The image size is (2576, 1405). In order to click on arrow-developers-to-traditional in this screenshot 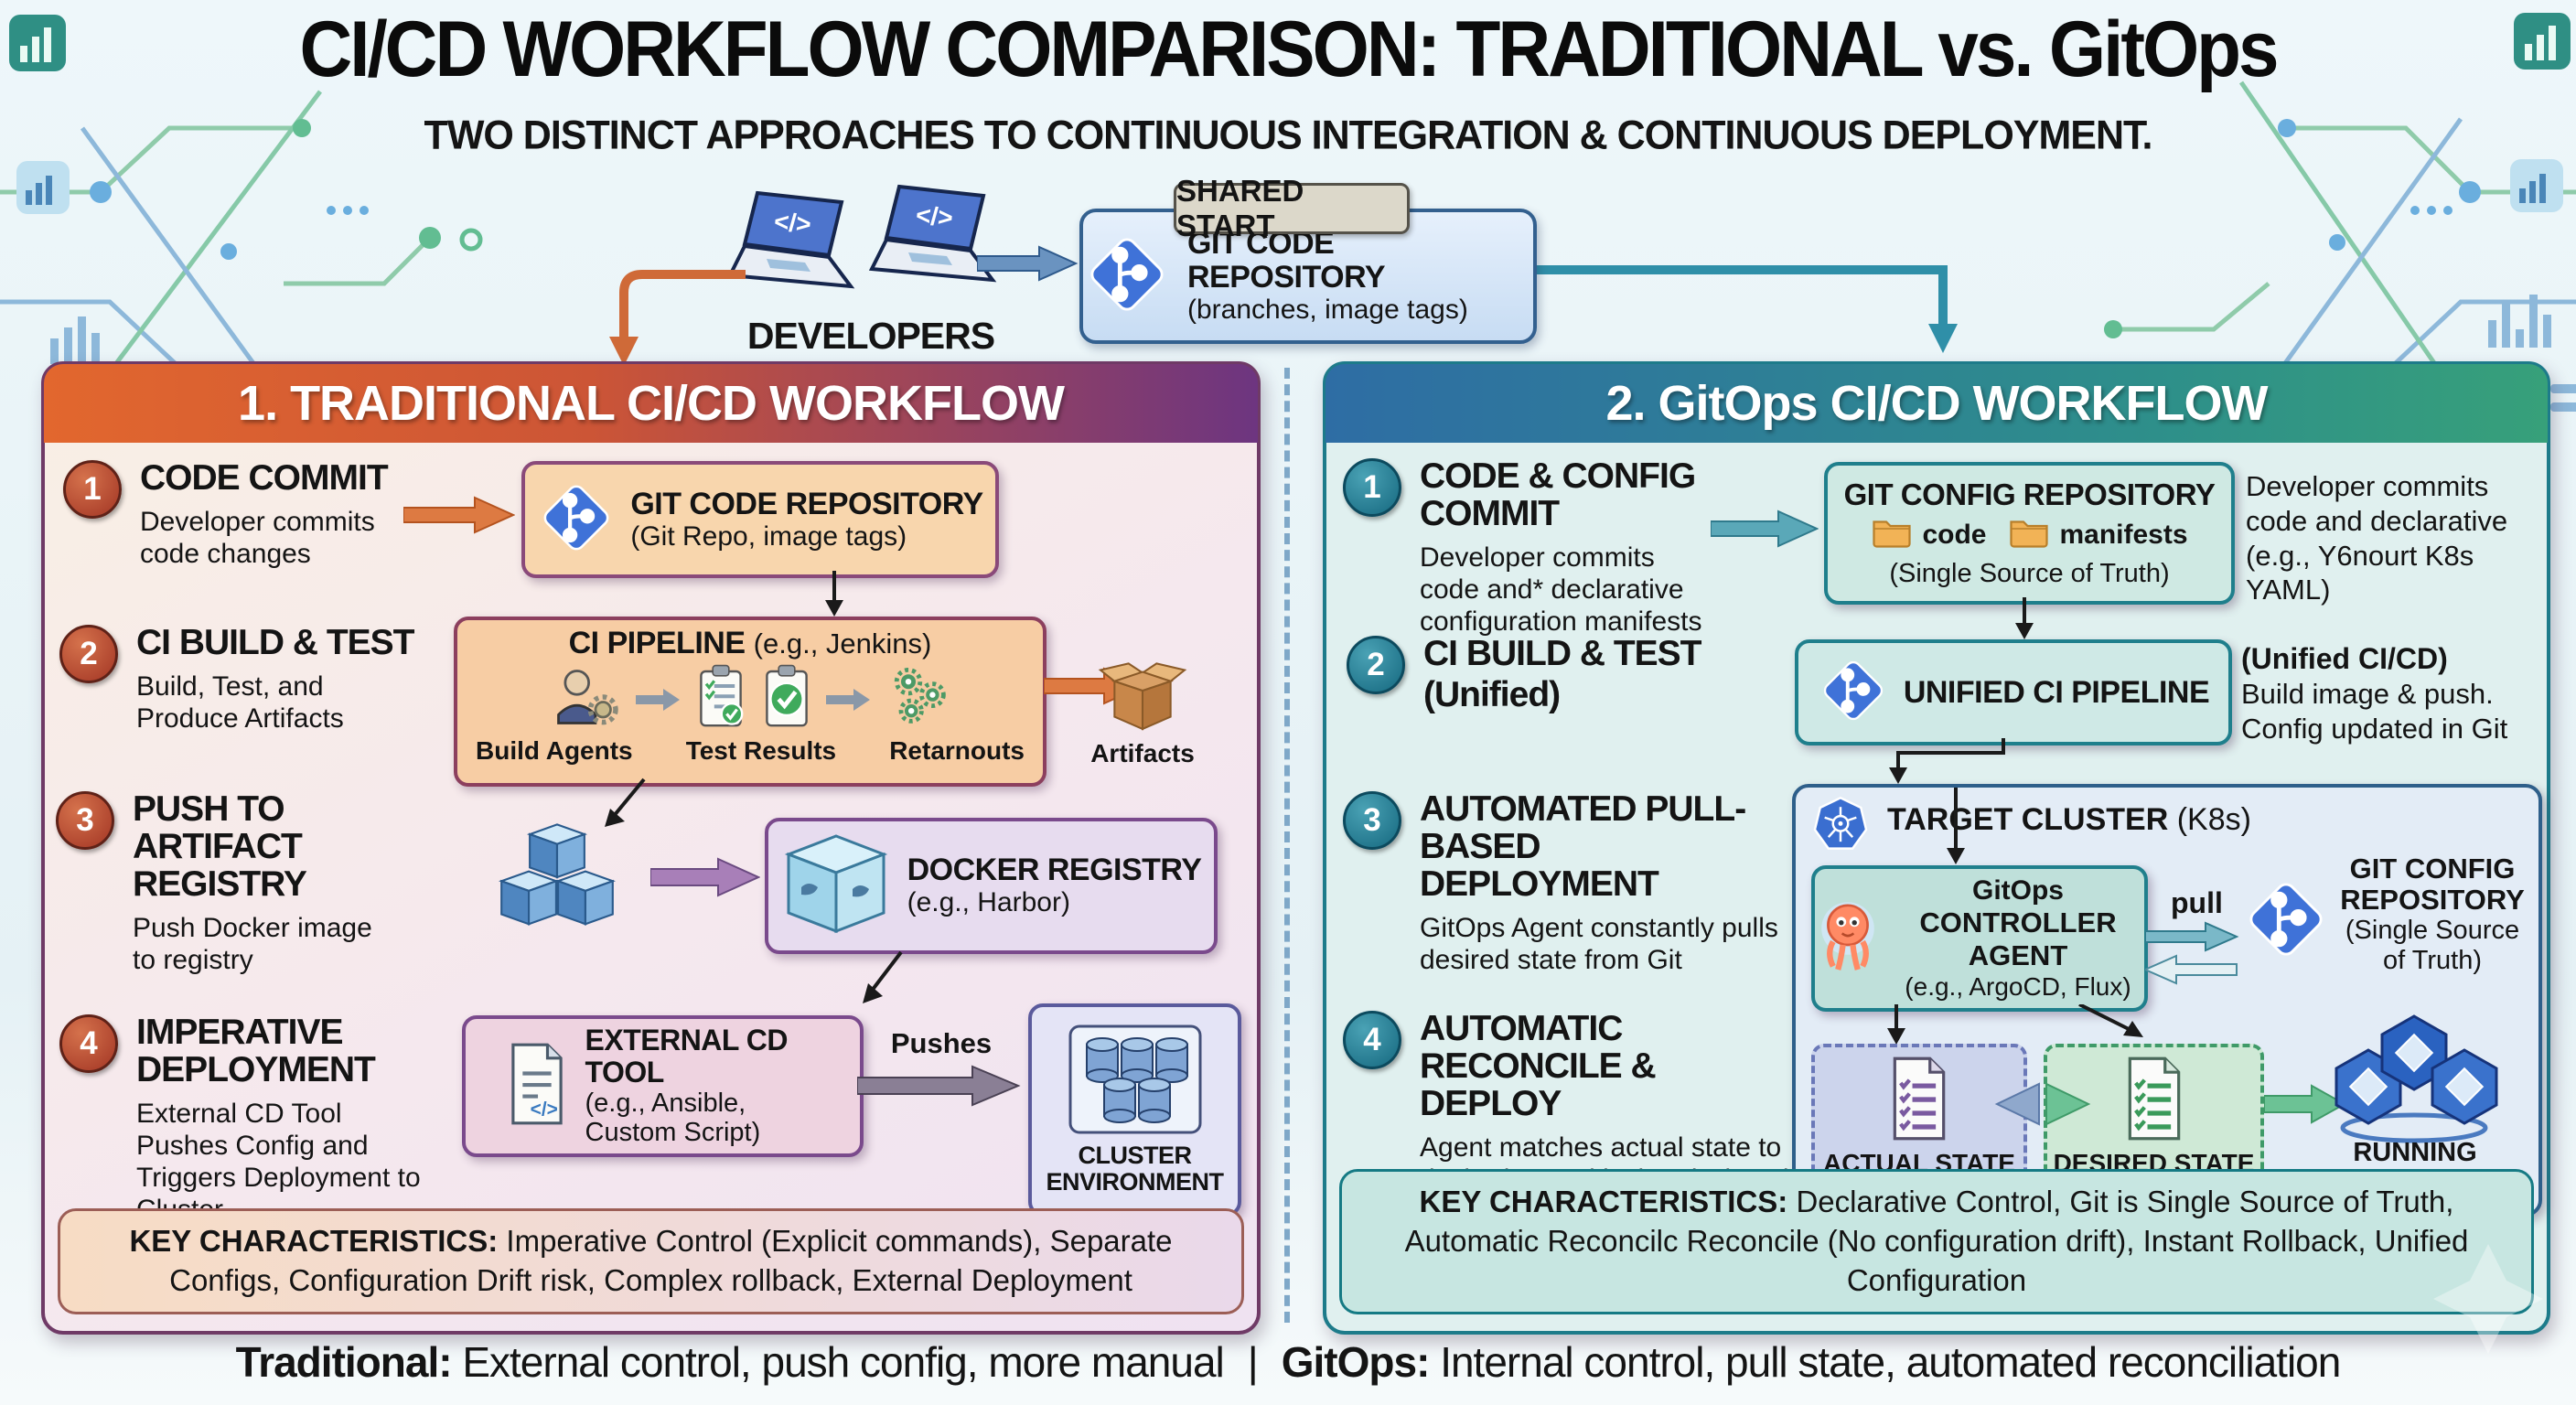, I will do `click(677, 318)`.